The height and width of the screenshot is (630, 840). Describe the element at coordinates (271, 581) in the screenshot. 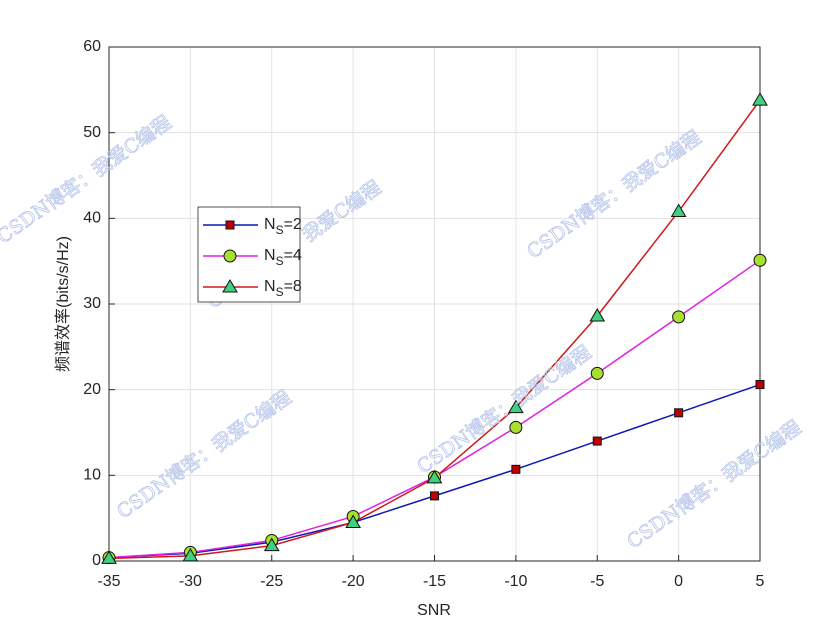

I see `x-tick-label: -25` at that location.